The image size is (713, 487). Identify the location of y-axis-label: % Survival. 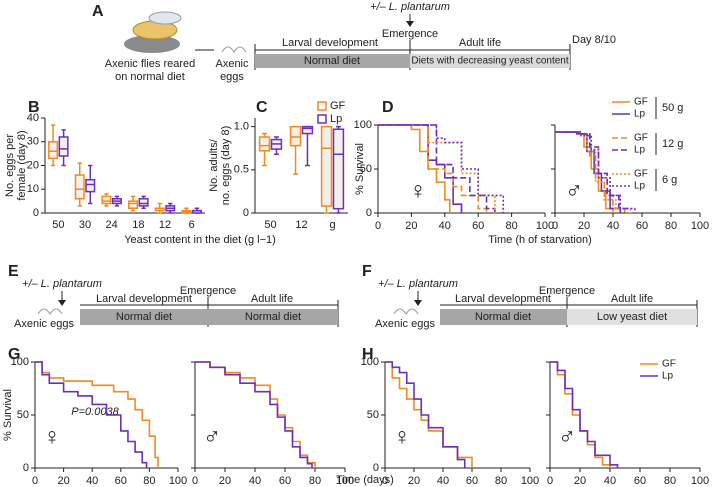
(360, 169).